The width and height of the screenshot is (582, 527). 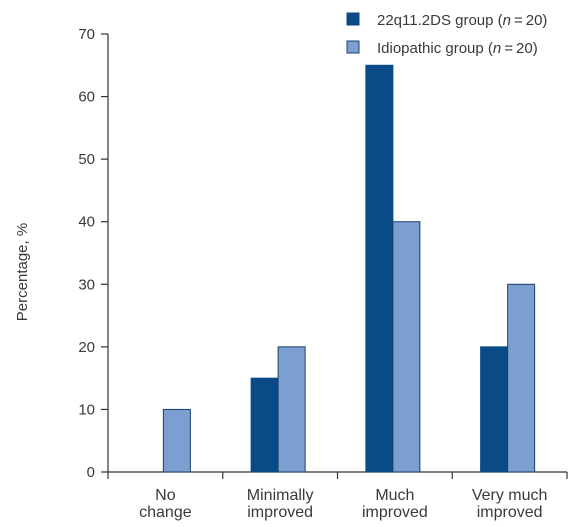 I want to click on x-tick-label-line: Much, so click(x=394, y=495).